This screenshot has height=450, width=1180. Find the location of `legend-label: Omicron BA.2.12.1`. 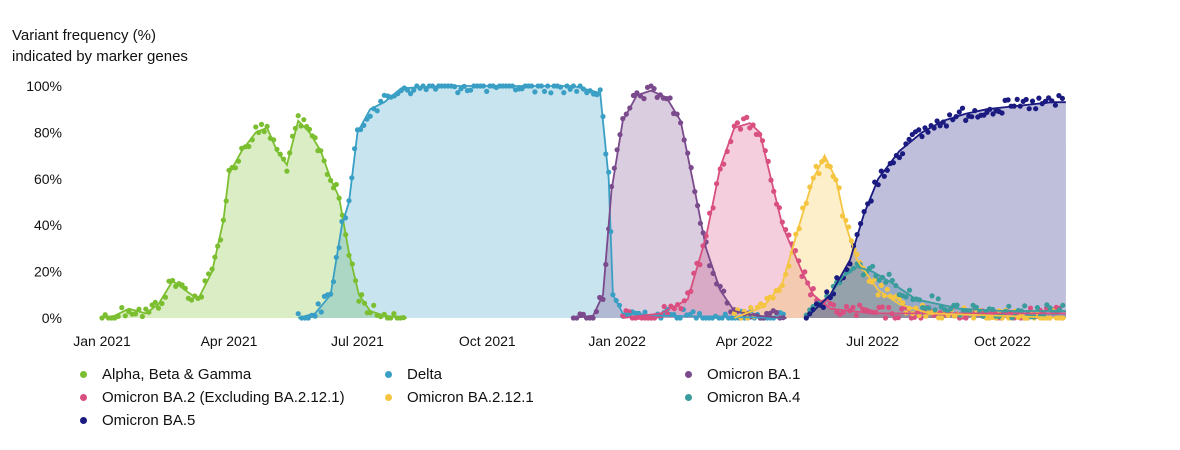

legend-label: Omicron BA.2.12.1 is located at coordinates (470, 397).